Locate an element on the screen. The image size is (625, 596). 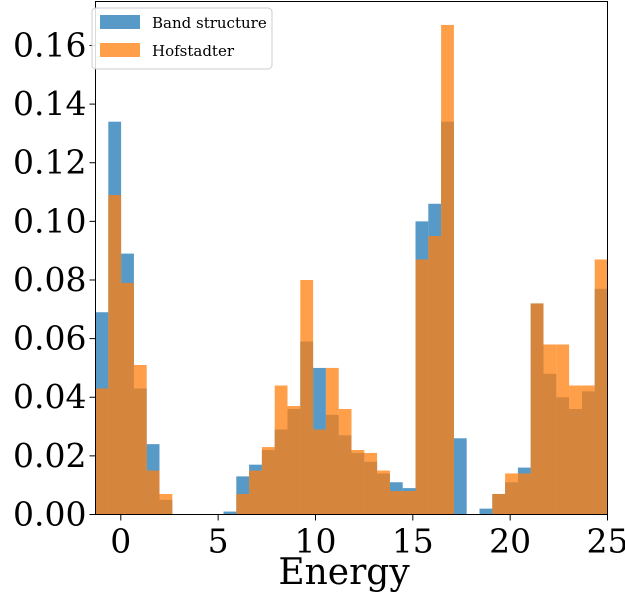
x-tick-label: 15 is located at coordinates (413, 541).